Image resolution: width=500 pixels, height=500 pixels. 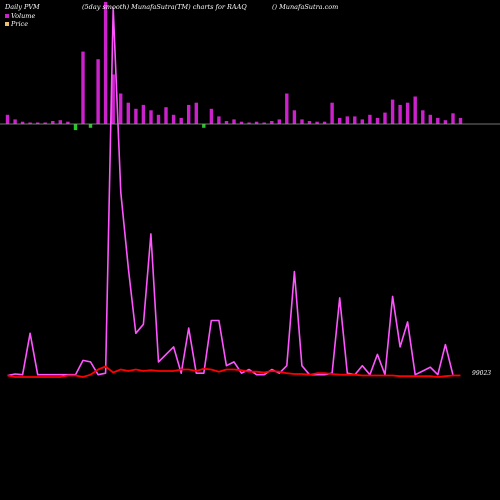 What do you see at coordinates (7, 24) in the screenshot?
I see `legend-price-swatch` at bounding box center [7, 24].